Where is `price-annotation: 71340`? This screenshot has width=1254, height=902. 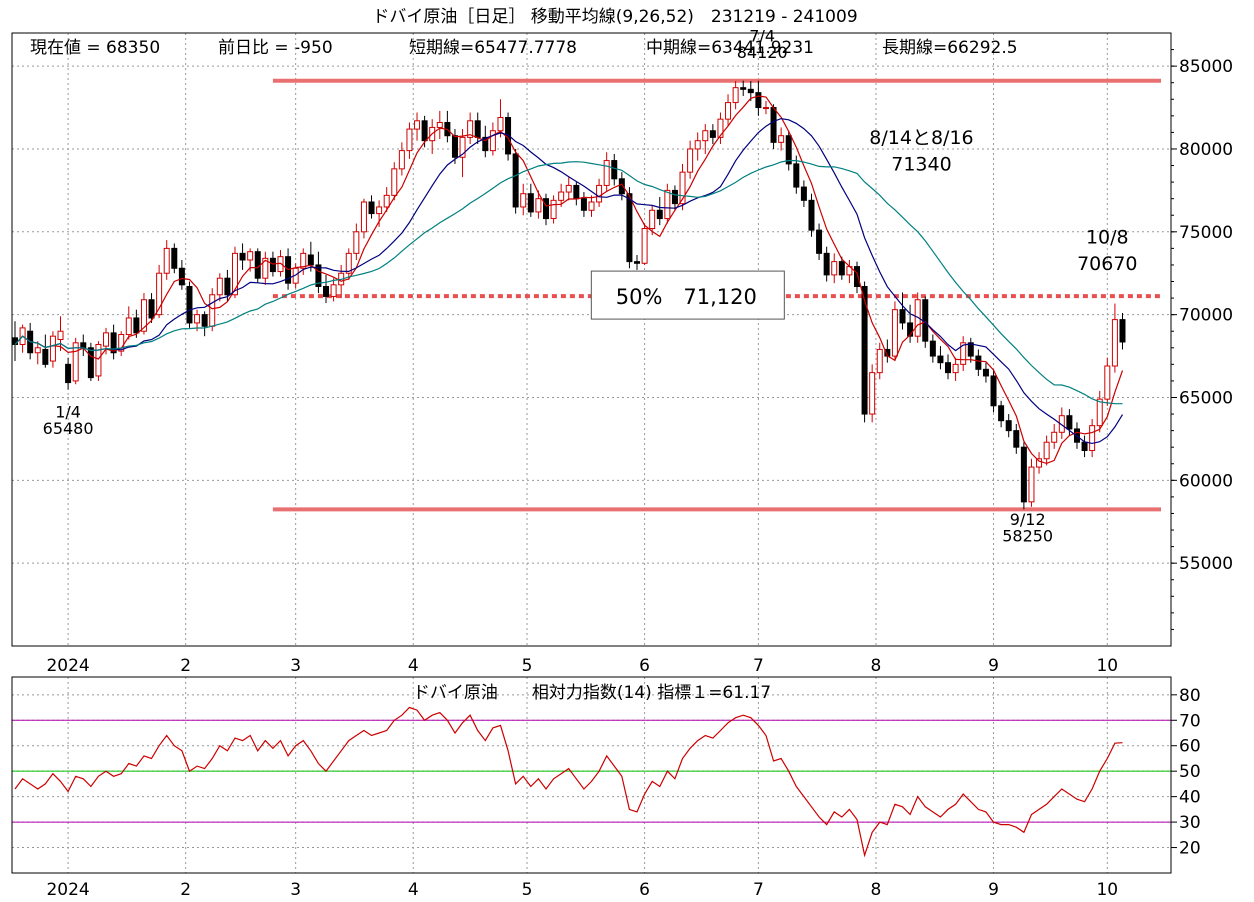 price-annotation: 71340 is located at coordinates (921, 165).